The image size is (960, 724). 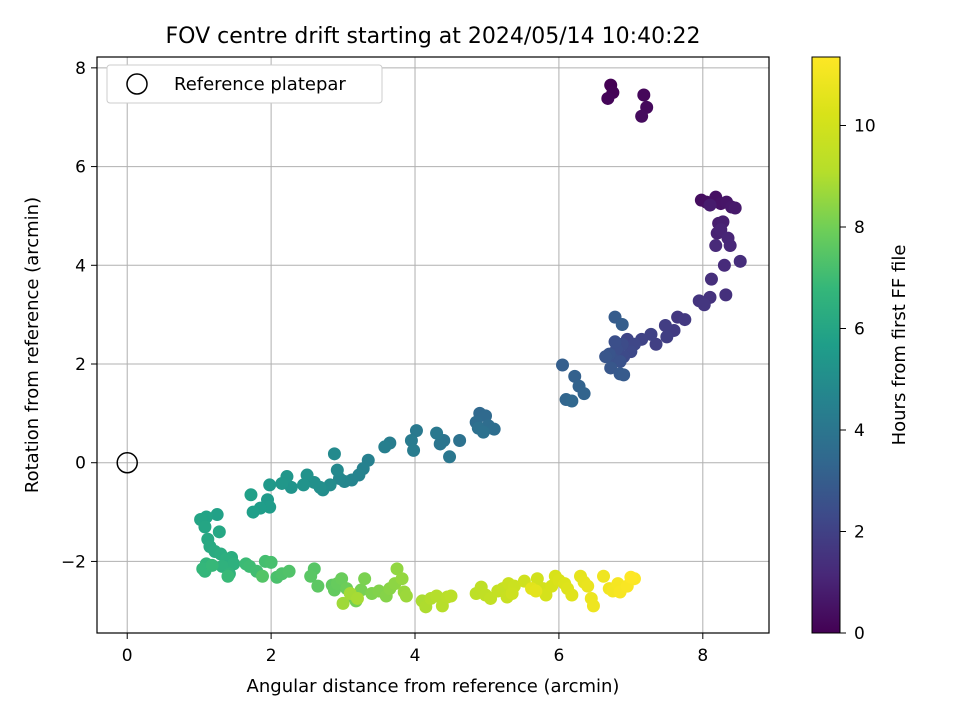 I want to click on legend-box, so click(x=244, y=84).